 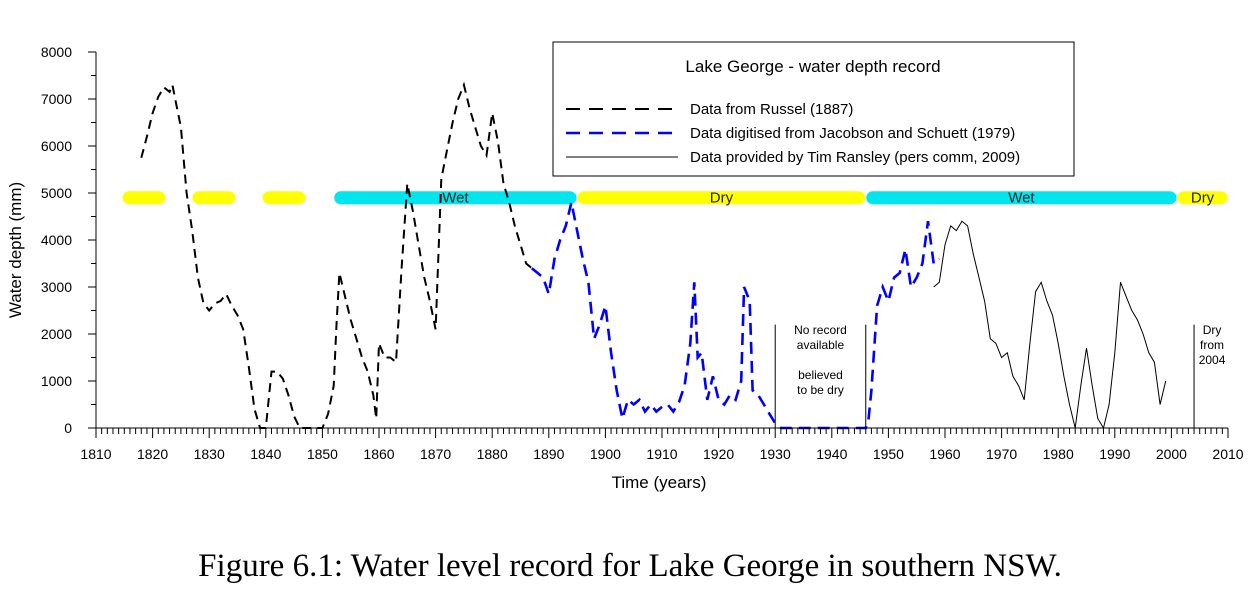 I want to click on y-tick-label: 6000, so click(x=56, y=146).